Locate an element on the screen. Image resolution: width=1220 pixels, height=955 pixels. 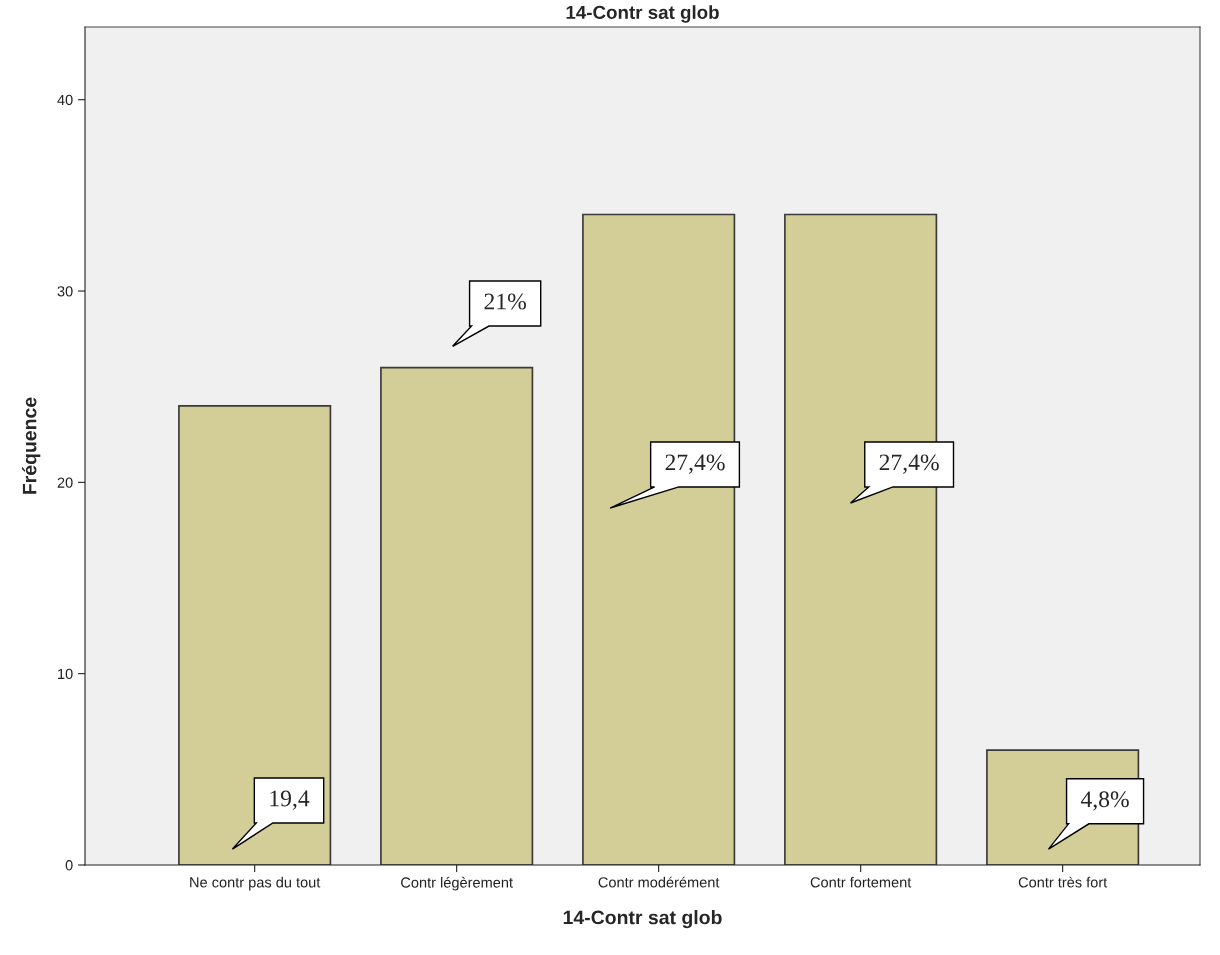
chart-title: 14-Contr sat glob is located at coordinates (642, 14).